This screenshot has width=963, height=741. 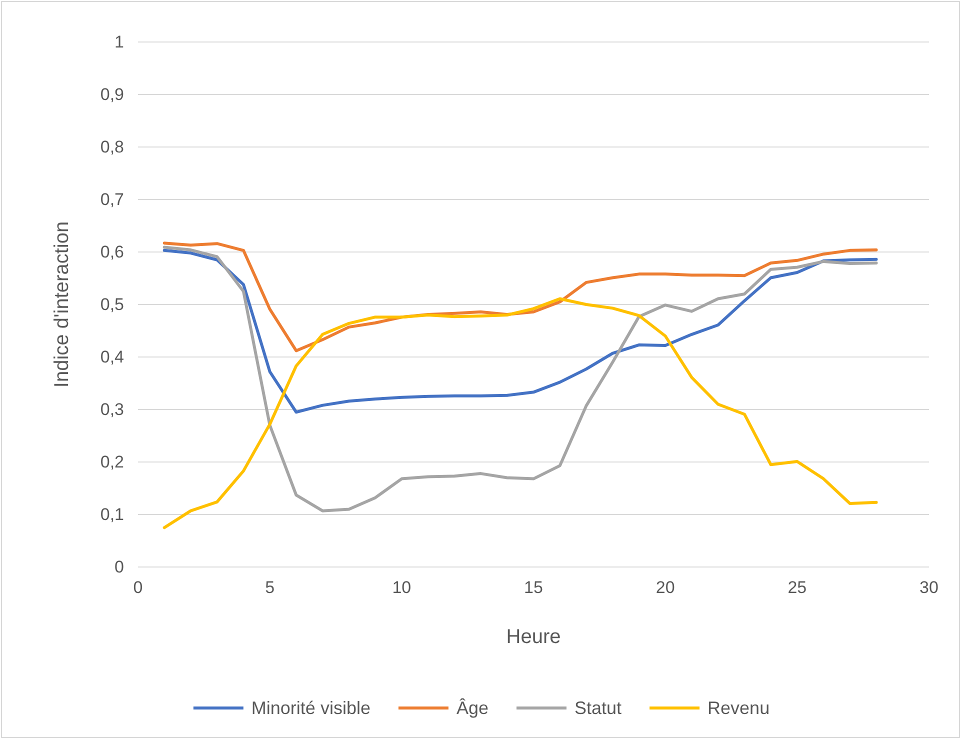 What do you see at coordinates (533, 588) in the screenshot?
I see `x-tick-label: 15` at bounding box center [533, 588].